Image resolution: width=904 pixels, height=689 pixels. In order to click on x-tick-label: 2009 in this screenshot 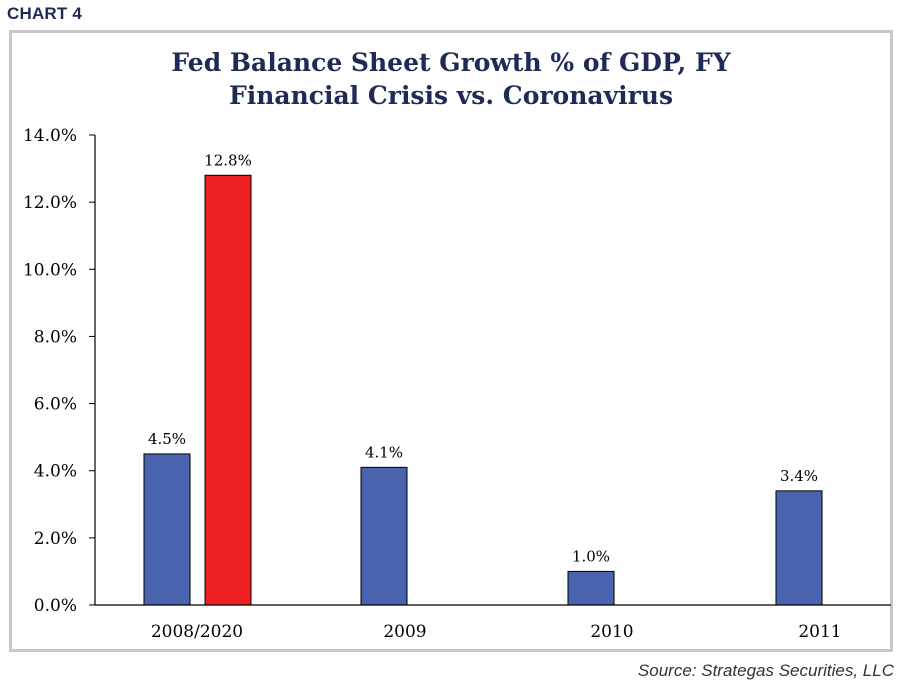, I will do `click(404, 632)`.